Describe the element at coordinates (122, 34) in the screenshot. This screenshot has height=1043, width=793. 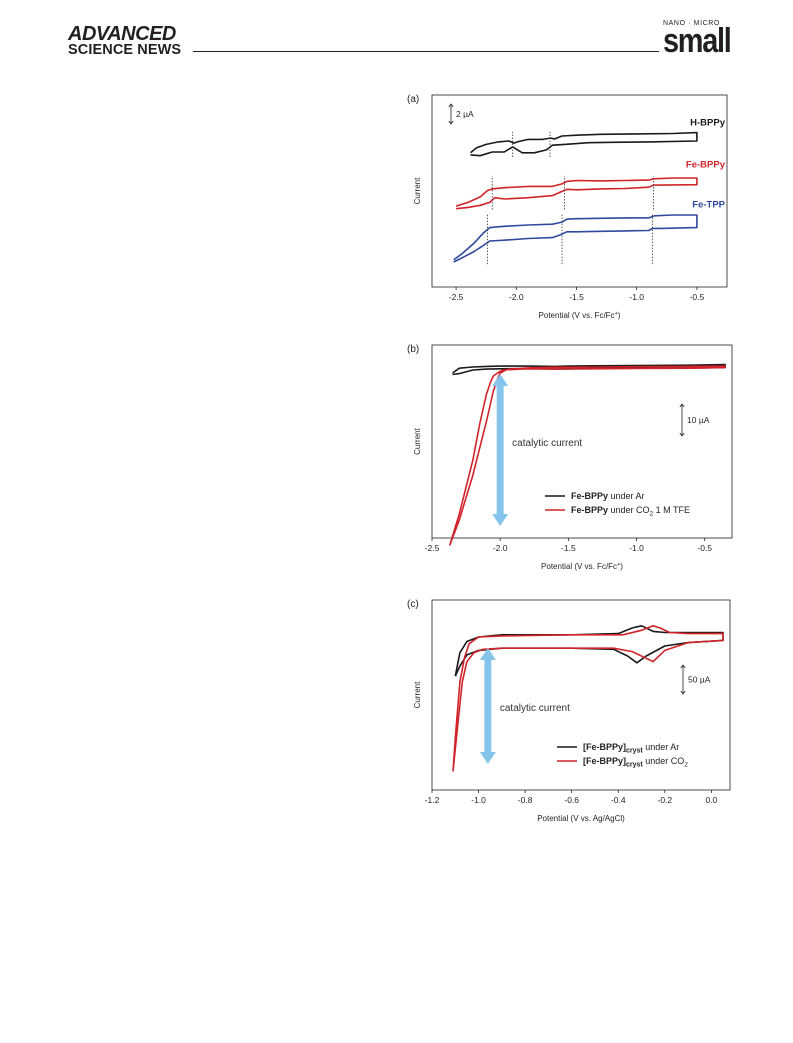
I see `journal-name-line1: ADVANCED` at that location.